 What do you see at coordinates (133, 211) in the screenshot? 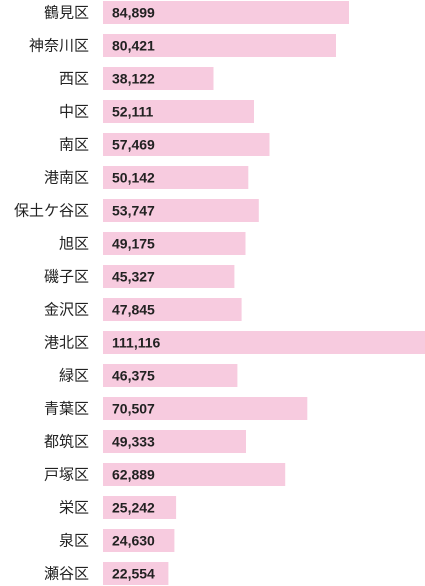
I see `value-label-6: 53,747` at bounding box center [133, 211].